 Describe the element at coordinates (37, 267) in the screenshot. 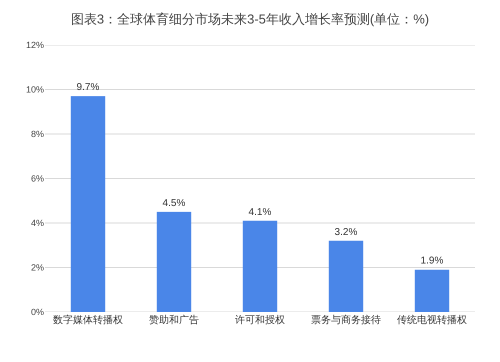

I see `y-tick-label: 2%` at that location.